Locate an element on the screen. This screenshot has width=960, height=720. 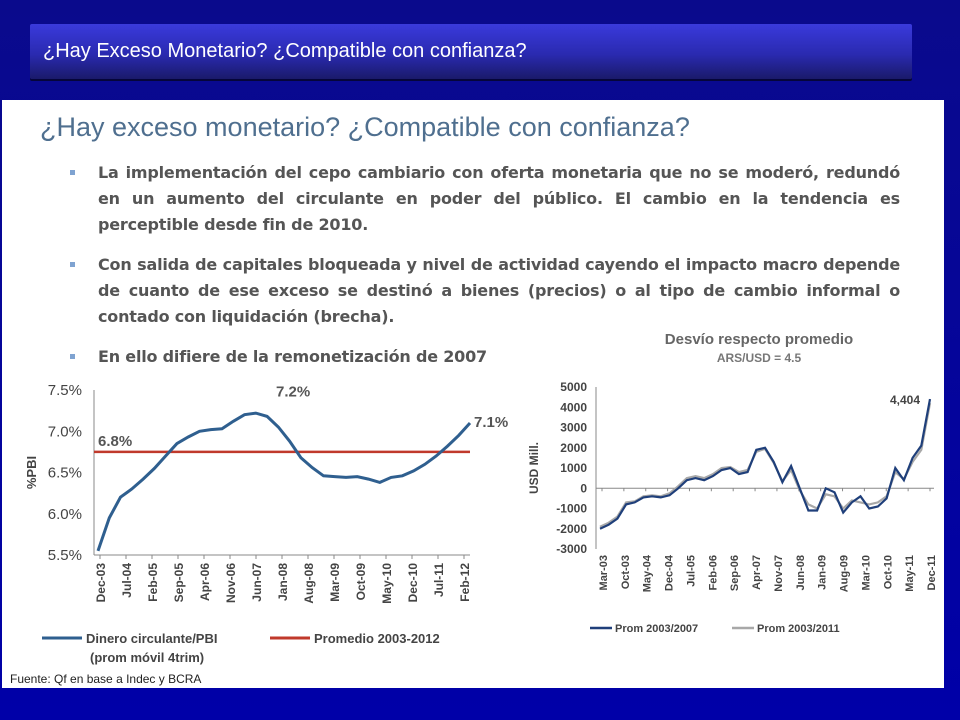
y-tick-label: 6.5% is located at coordinates (65, 473).